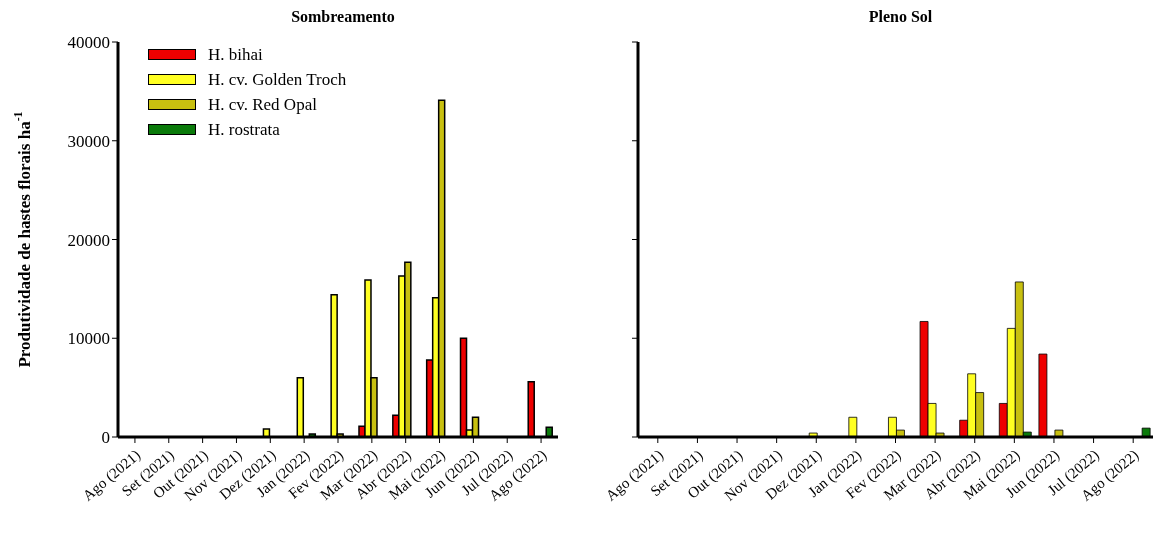  What do you see at coordinates (235, 54) in the screenshot?
I see `legend-label: H. bihai` at bounding box center [235, 54].